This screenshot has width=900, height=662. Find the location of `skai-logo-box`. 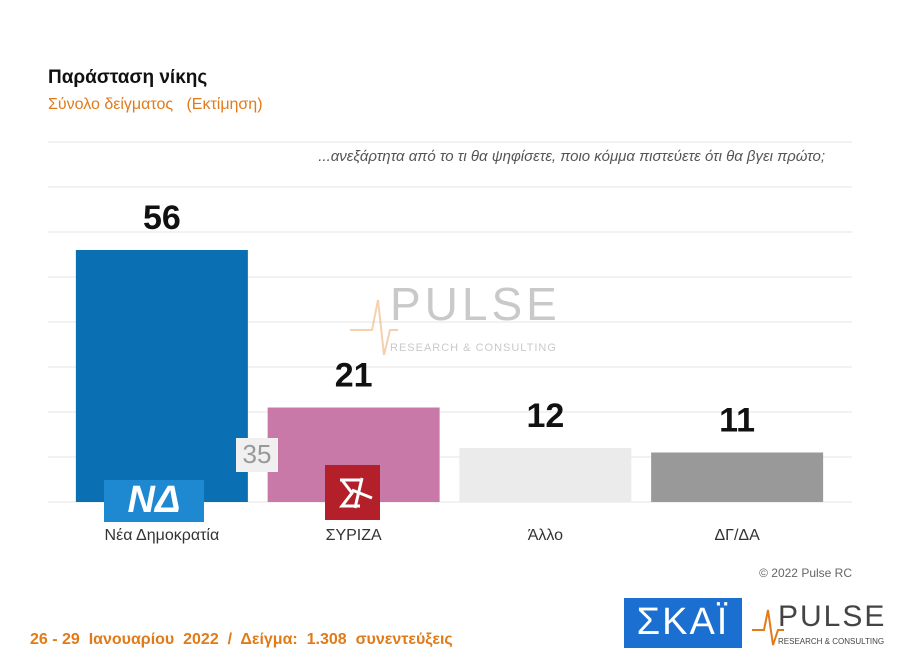

skai-logo-box is located at coordinates (683, 623).